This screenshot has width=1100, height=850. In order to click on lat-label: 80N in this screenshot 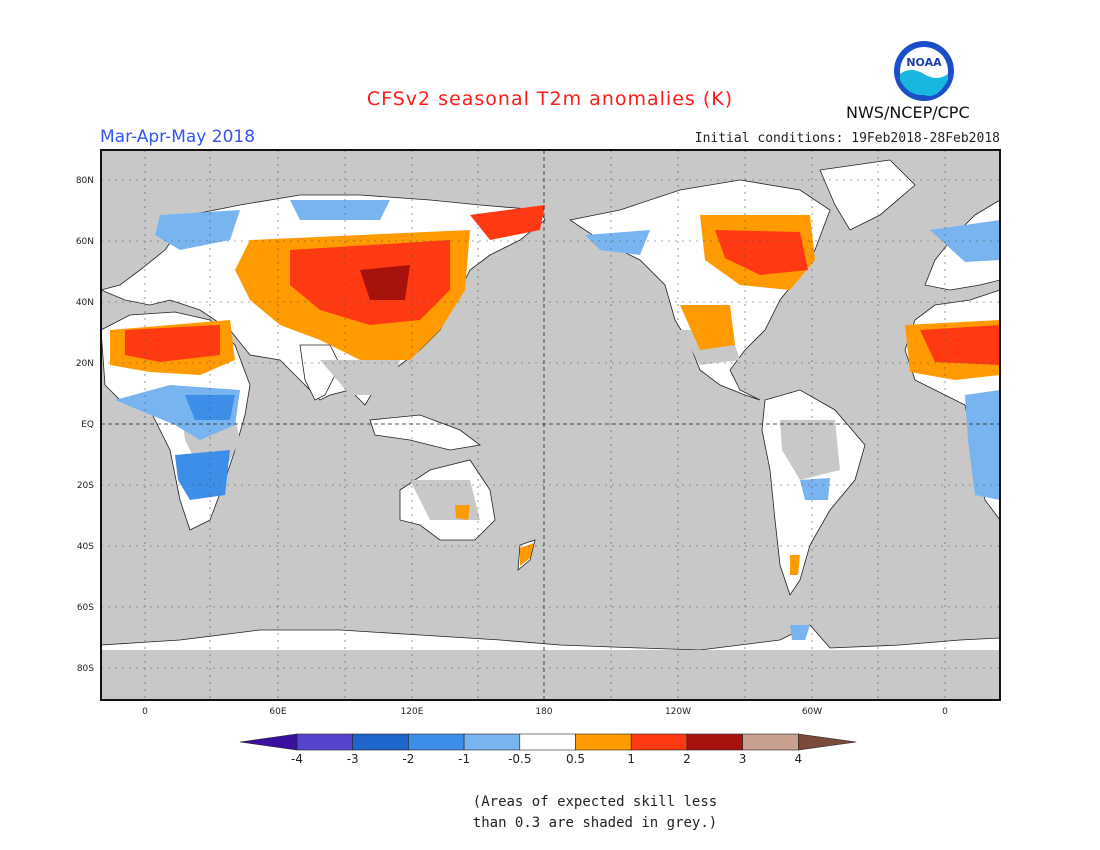, I will do `click(85, 181)`.